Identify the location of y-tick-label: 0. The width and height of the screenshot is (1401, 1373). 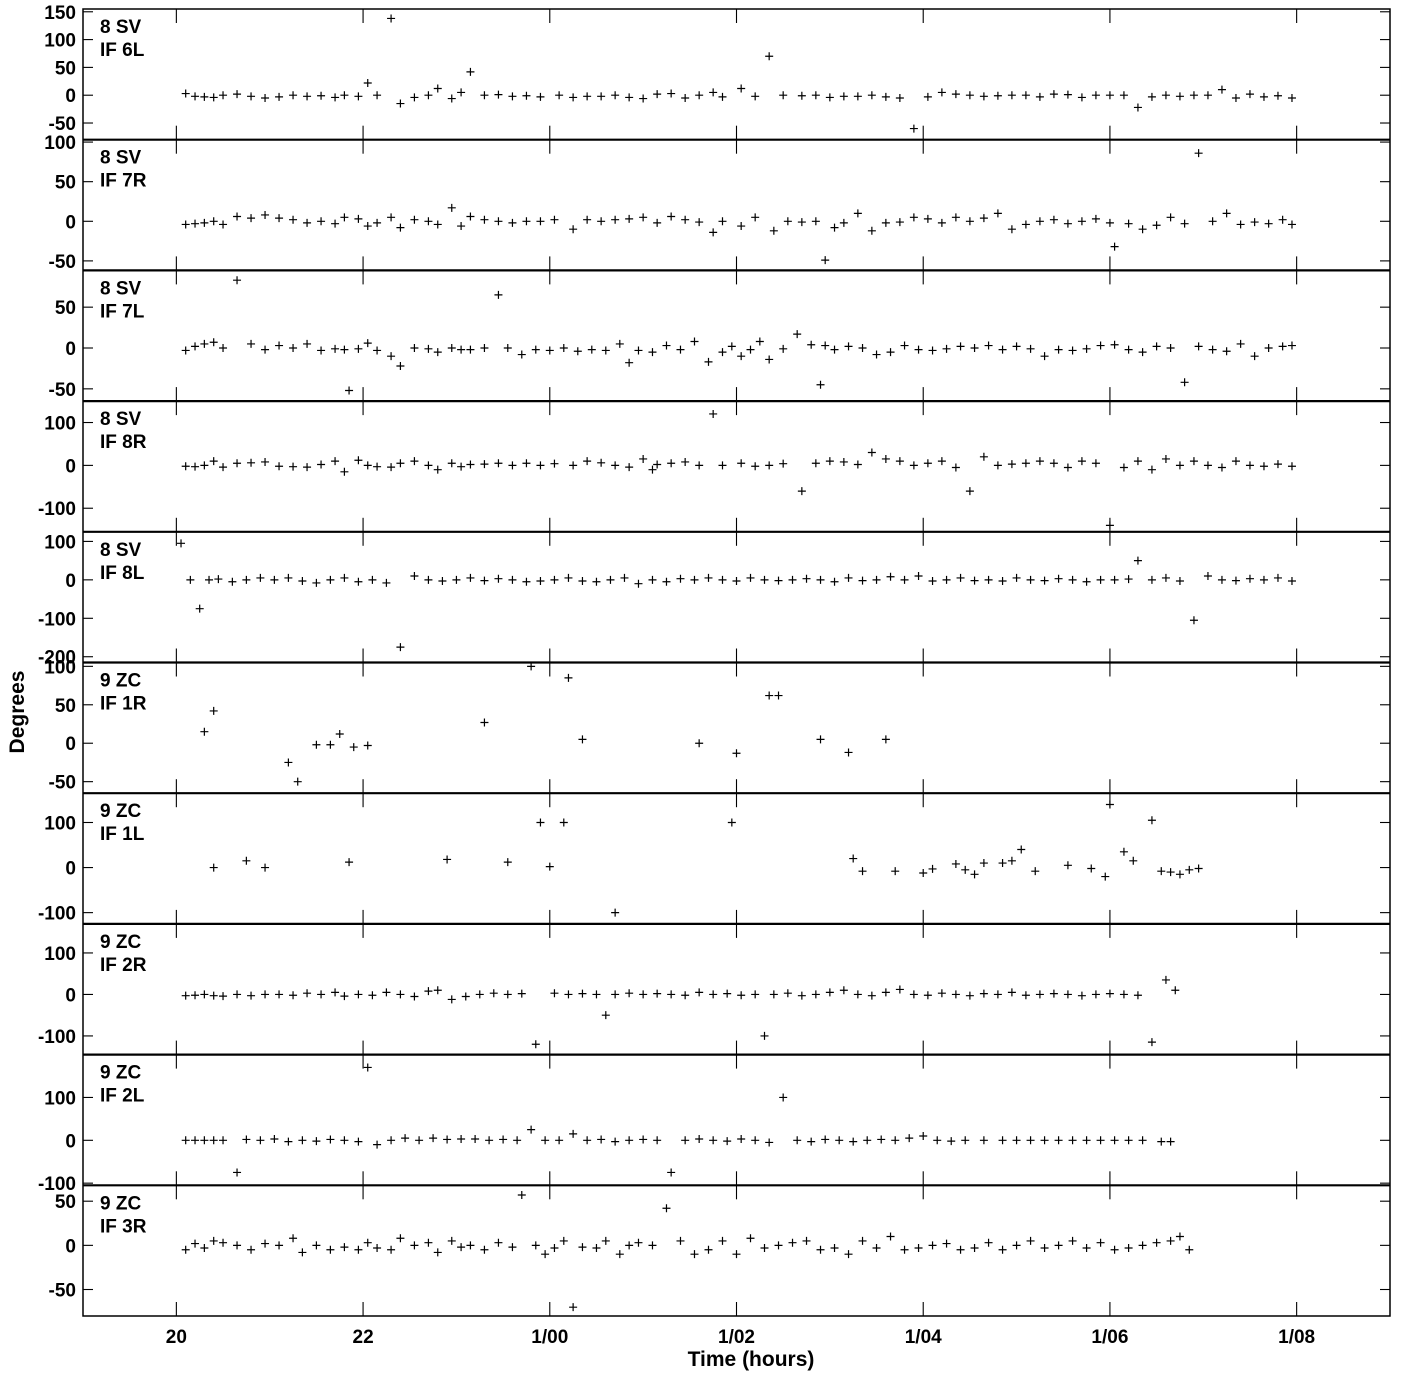
(70, 995).